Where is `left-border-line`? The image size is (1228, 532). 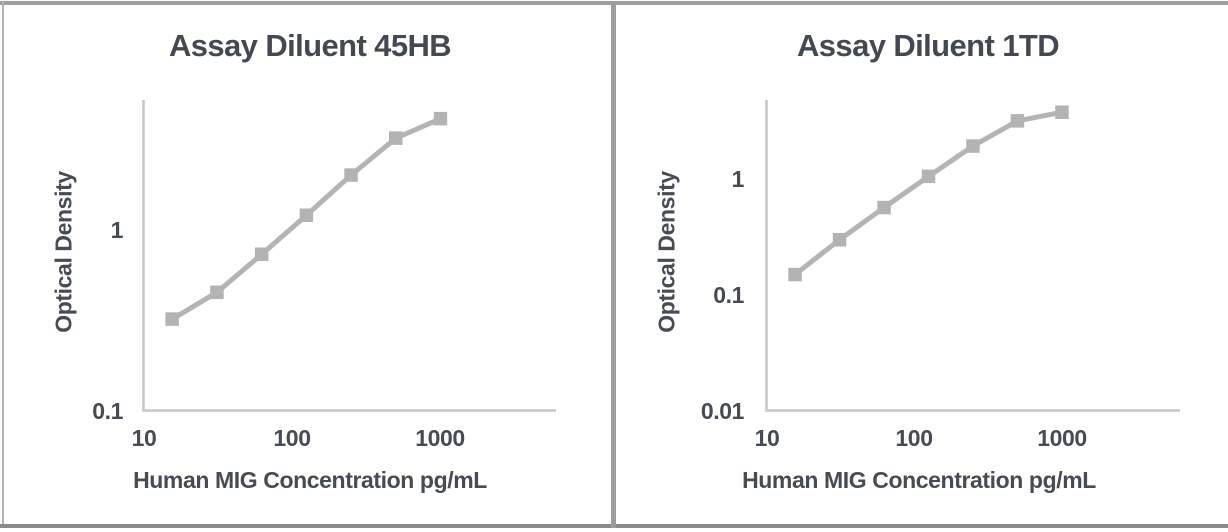
left-border-line is located at coordinates (3, 264).